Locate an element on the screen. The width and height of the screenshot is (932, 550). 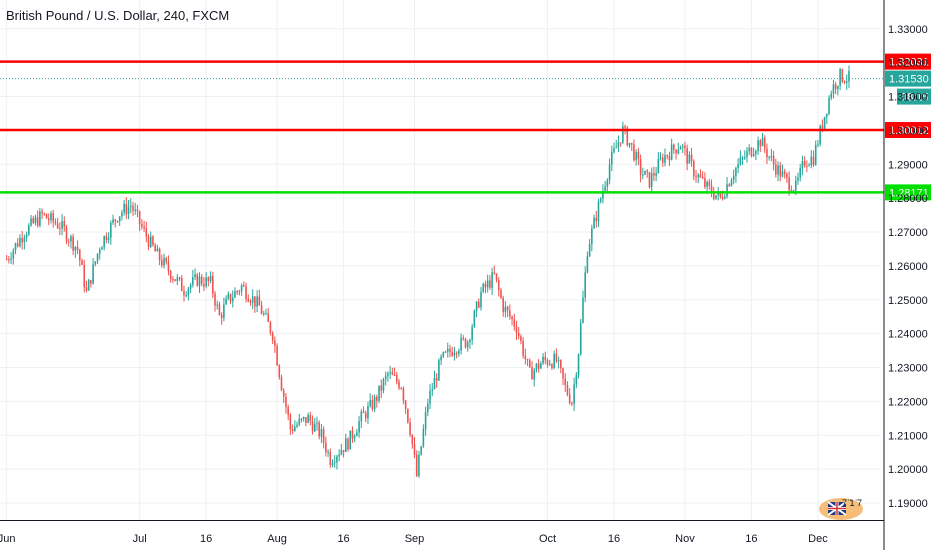
y-tick-label: 1.33000 is located at coordinates (908, 30).